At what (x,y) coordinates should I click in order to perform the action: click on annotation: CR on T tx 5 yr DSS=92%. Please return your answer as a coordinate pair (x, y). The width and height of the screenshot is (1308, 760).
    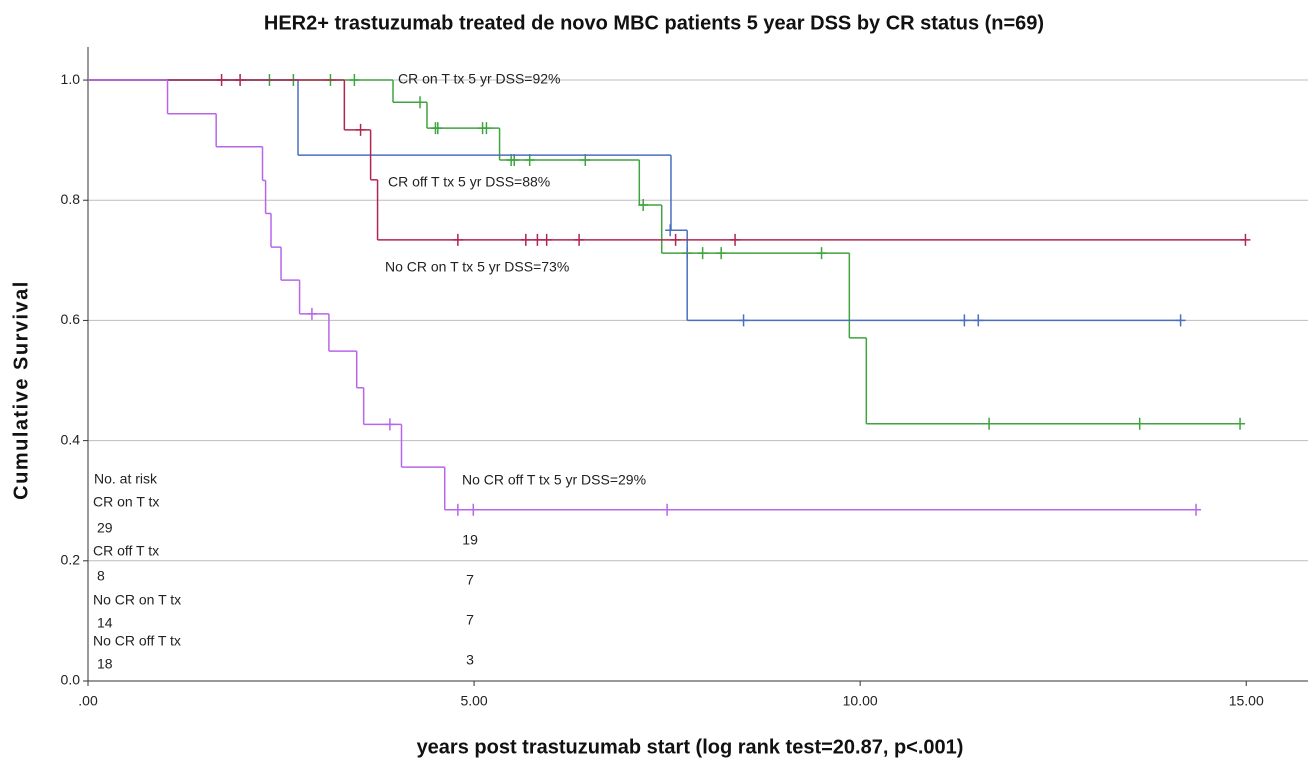
    Looking at the image, I should click on (479, 79).